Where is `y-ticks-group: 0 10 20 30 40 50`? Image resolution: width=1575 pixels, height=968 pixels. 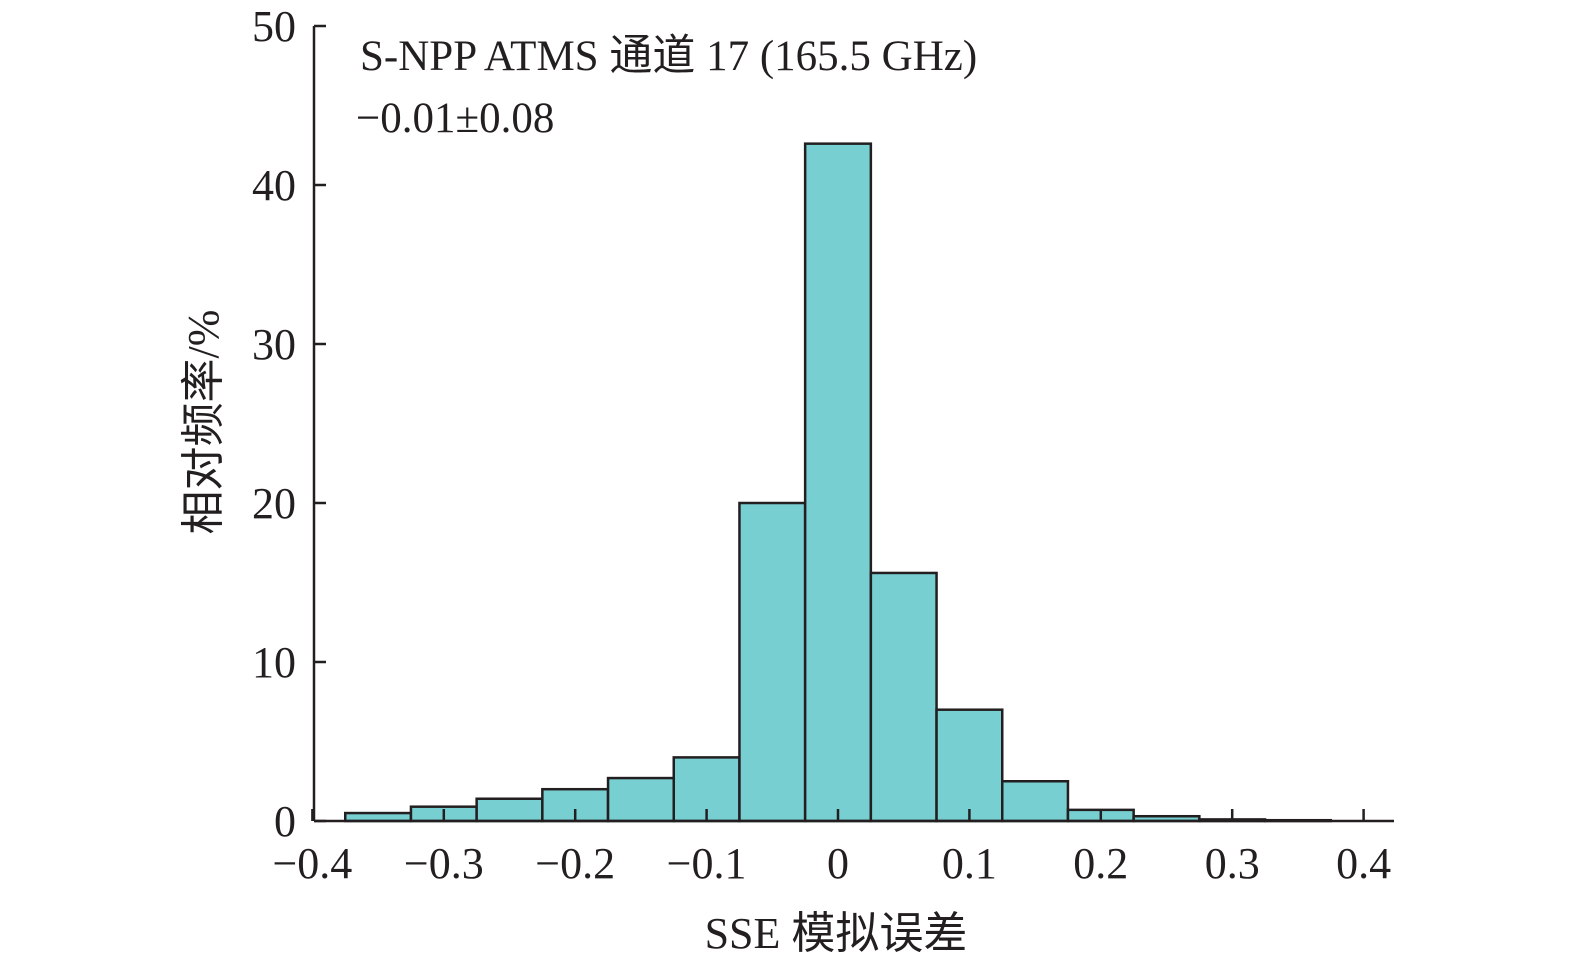 y-ticks-group: 0 10 20 30 40 50 is located at coordinates (289, 424).